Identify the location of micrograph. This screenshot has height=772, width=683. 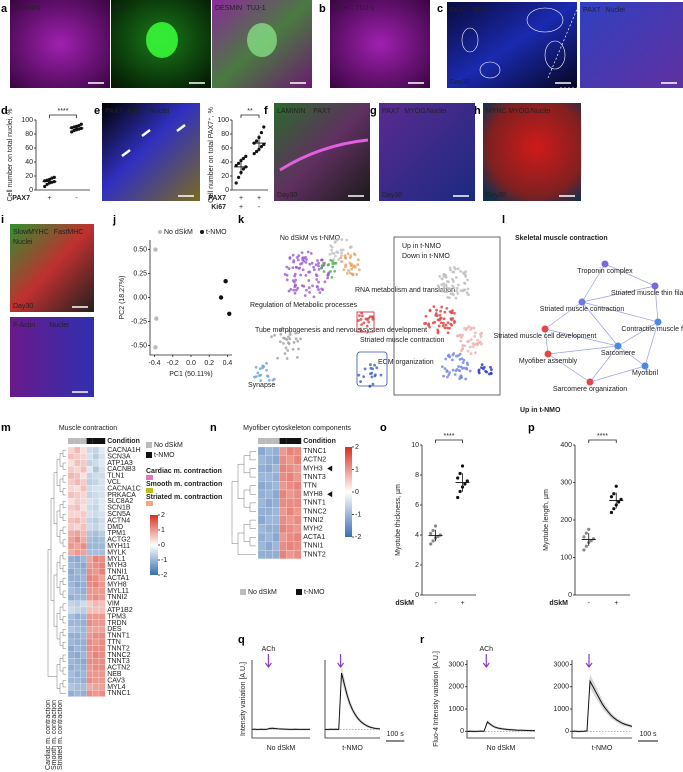
(52, 268).